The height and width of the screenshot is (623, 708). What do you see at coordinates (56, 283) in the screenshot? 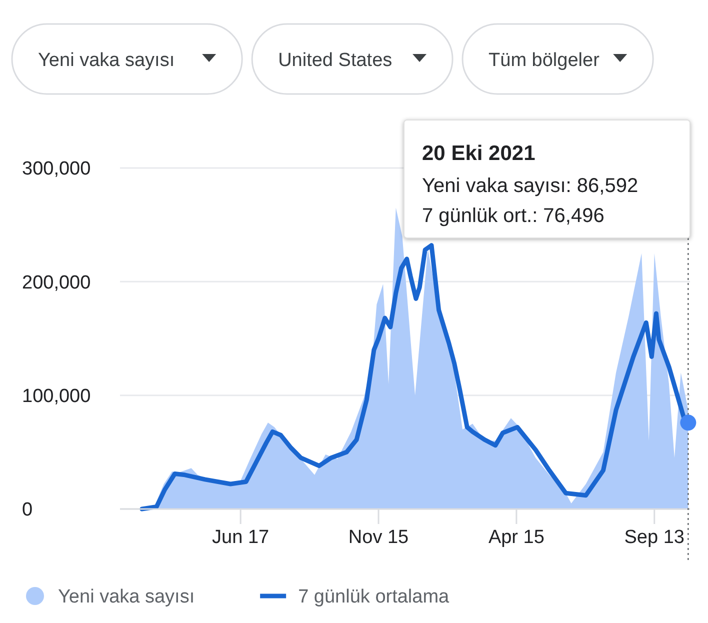
I see `y-tick-label: 200,000` at bounding box center [56, 283].